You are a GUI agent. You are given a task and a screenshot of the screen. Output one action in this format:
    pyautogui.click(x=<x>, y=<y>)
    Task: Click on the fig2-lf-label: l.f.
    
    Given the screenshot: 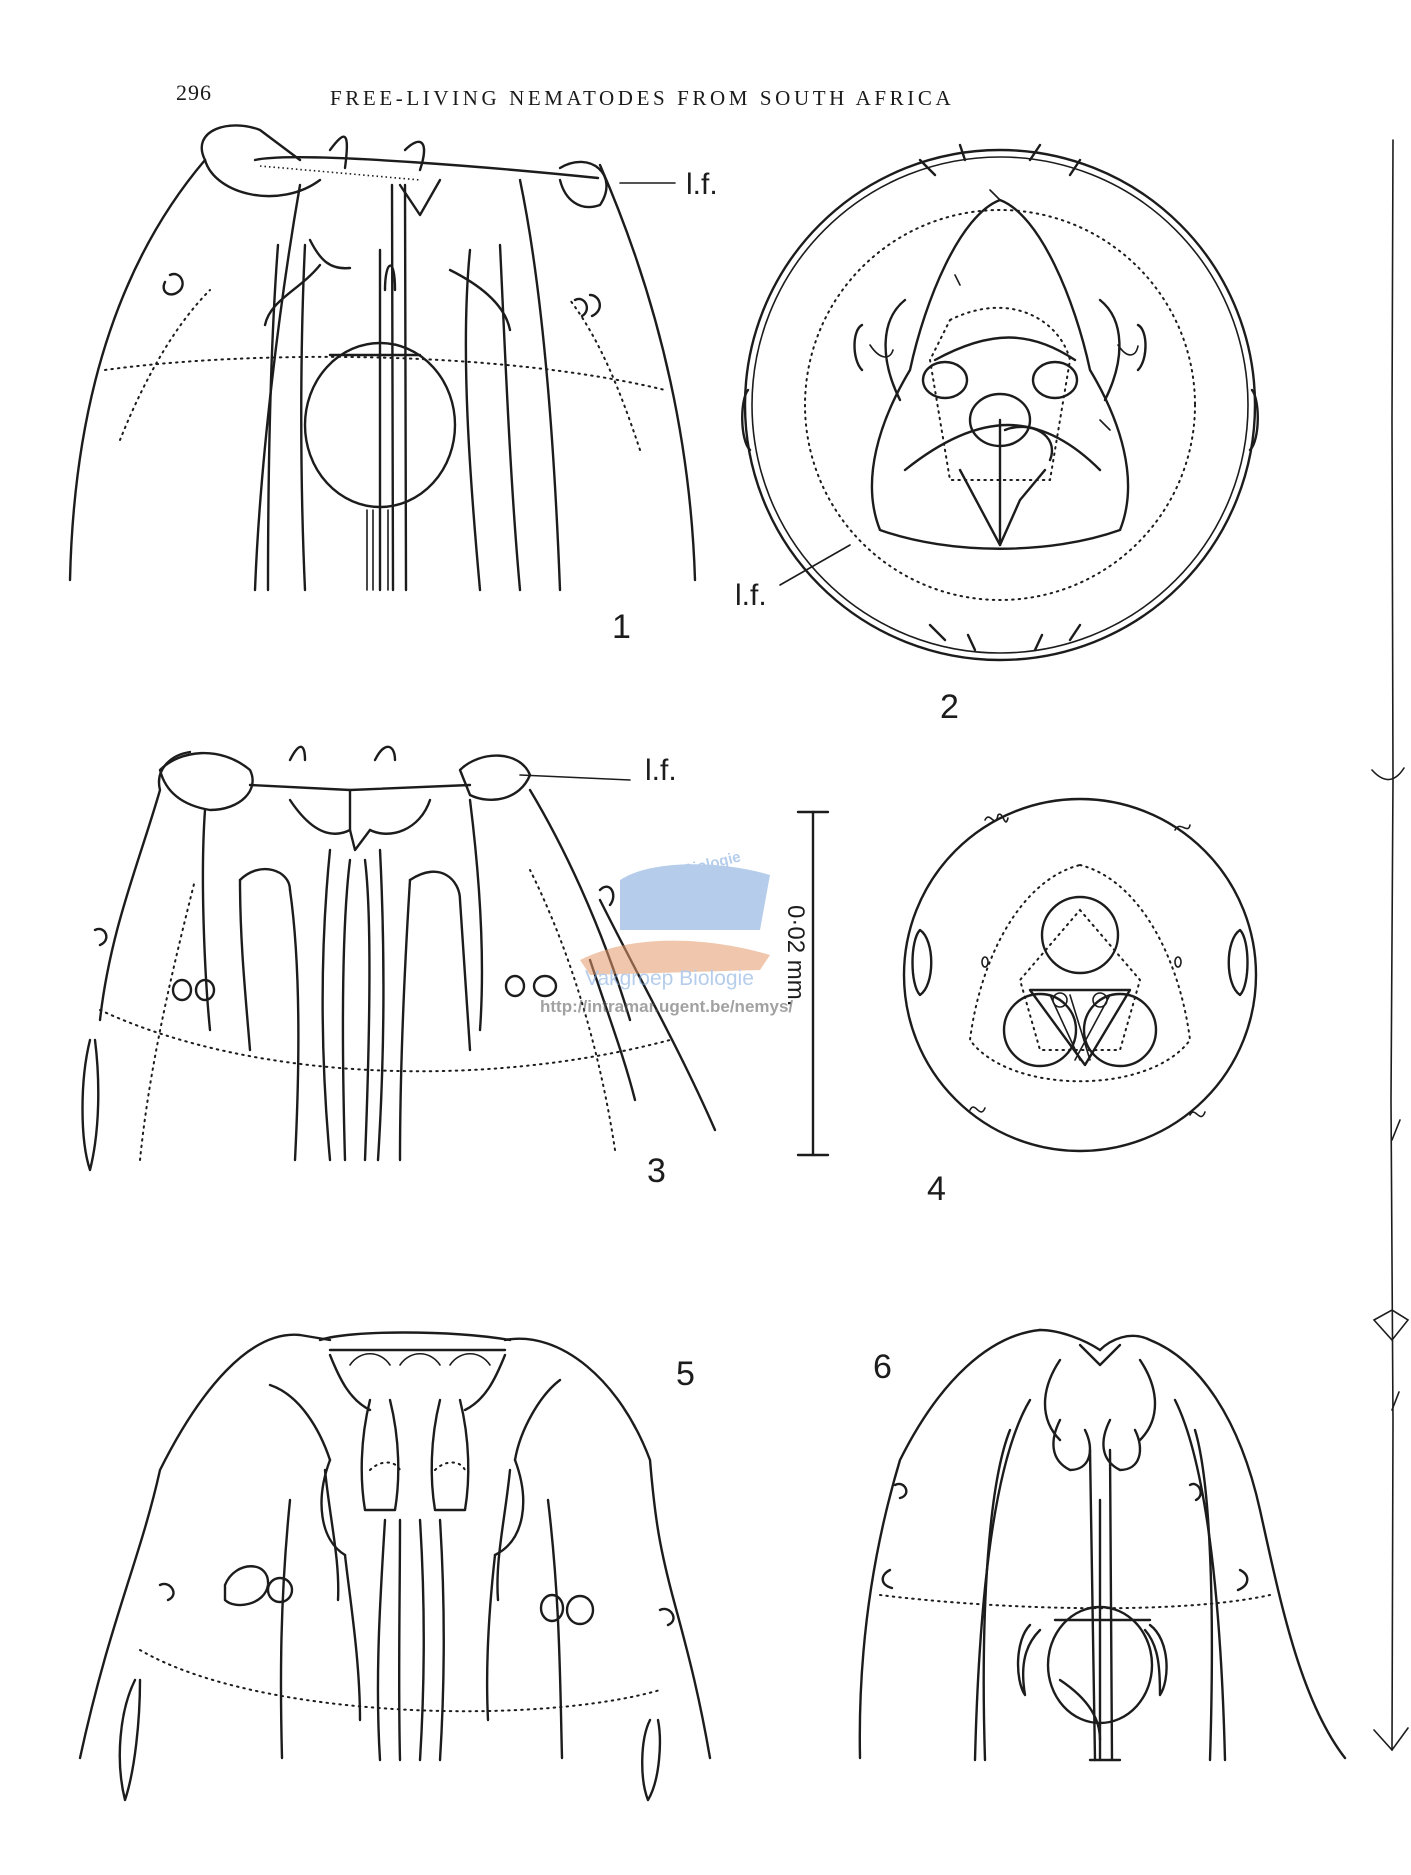 What is the action you would take?
    pyautogui.click(x=751, y=595)
    